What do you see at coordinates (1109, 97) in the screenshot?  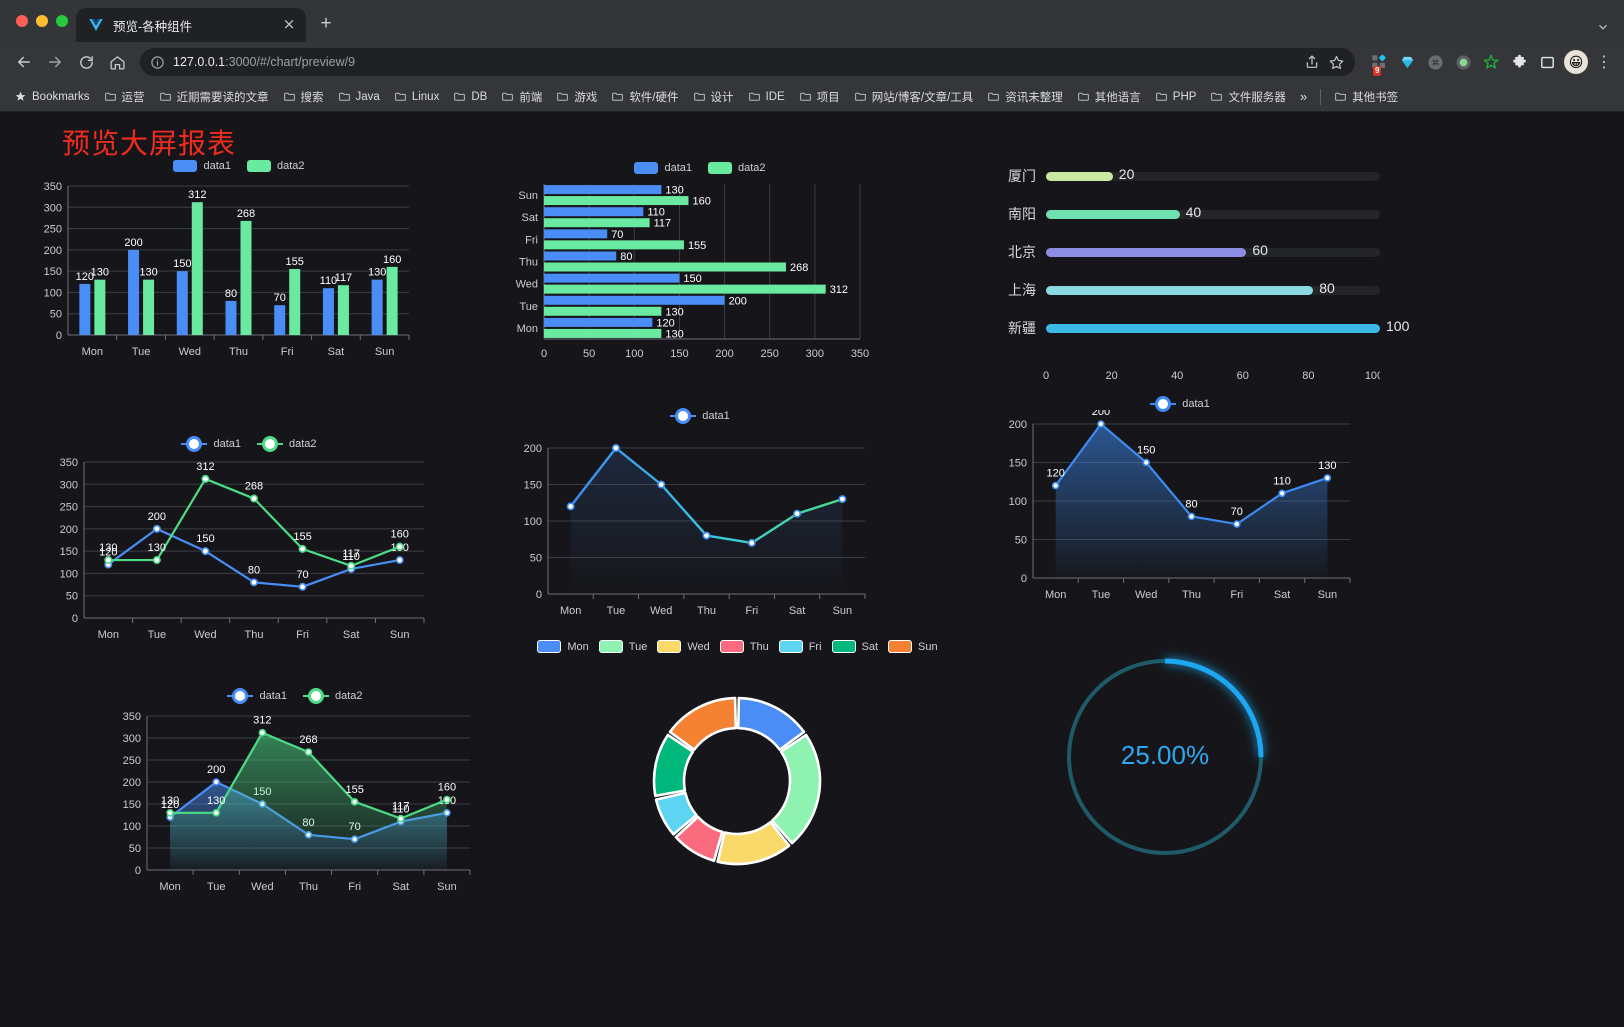 I see `bookmark-item: 其他语言` at bounding box center [1109, 97].